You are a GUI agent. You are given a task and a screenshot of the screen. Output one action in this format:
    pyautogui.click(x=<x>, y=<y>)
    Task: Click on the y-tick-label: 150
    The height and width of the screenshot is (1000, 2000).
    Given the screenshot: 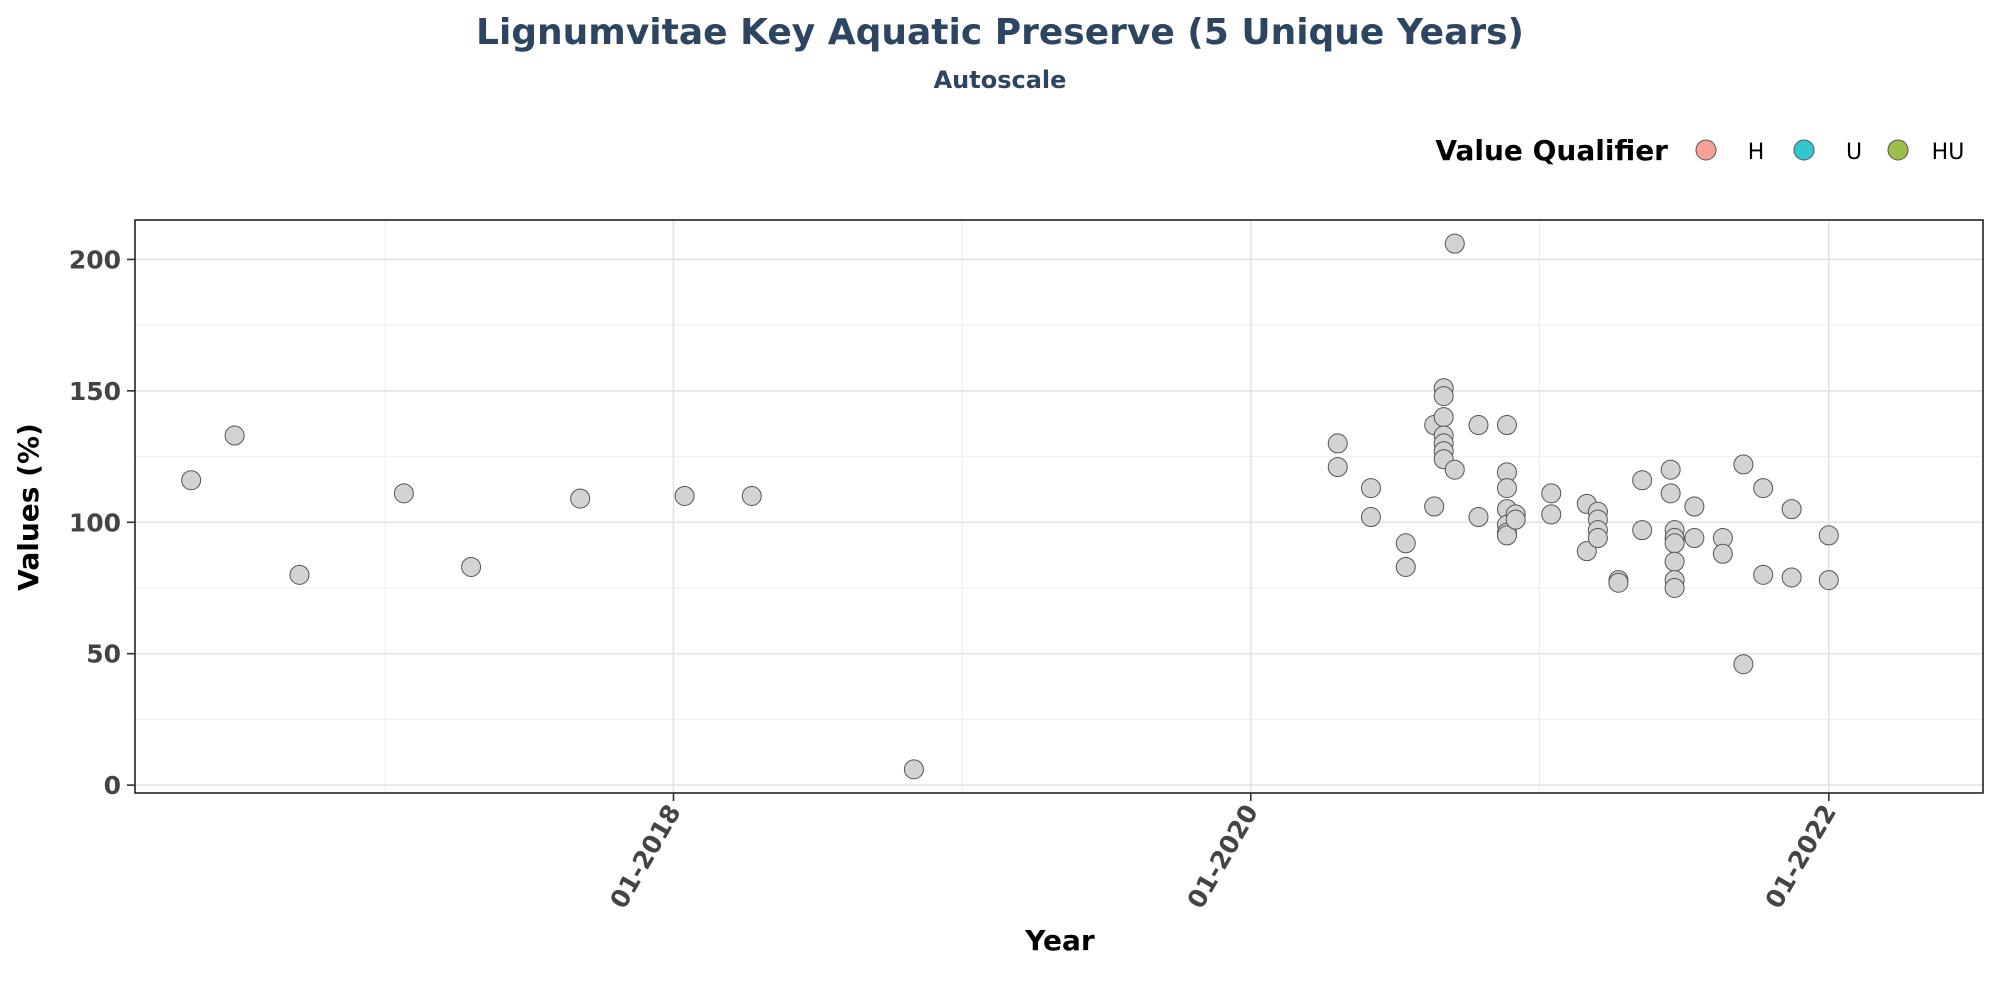 What is the action you would take?
    pyautogui.click(x=95, y=391)
    